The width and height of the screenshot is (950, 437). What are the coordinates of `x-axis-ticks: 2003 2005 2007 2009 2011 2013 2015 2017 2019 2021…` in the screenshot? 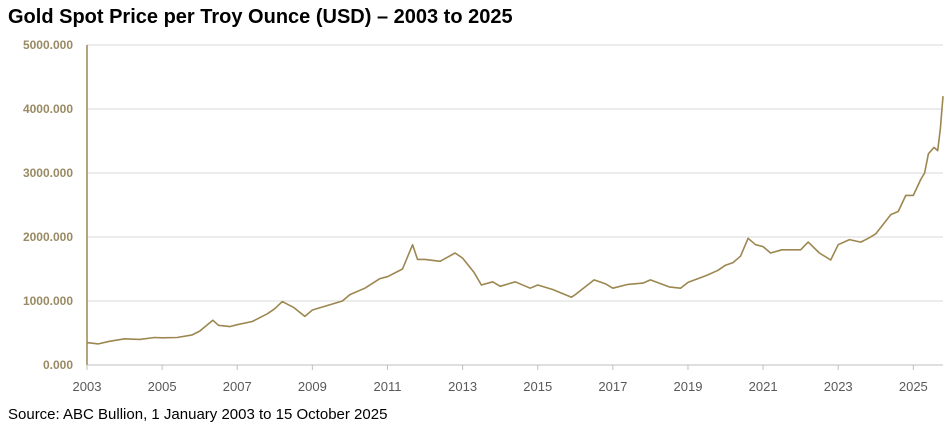 It's located at (500, 379).